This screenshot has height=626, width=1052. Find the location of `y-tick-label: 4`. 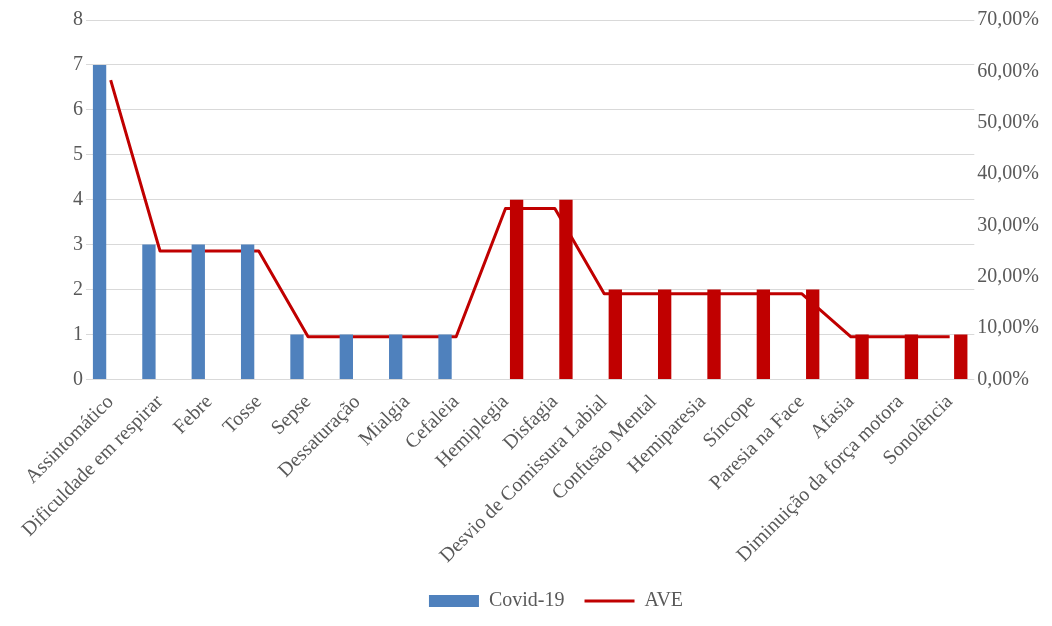

y-tick-label: 4 is located at coordinates (78, 197).